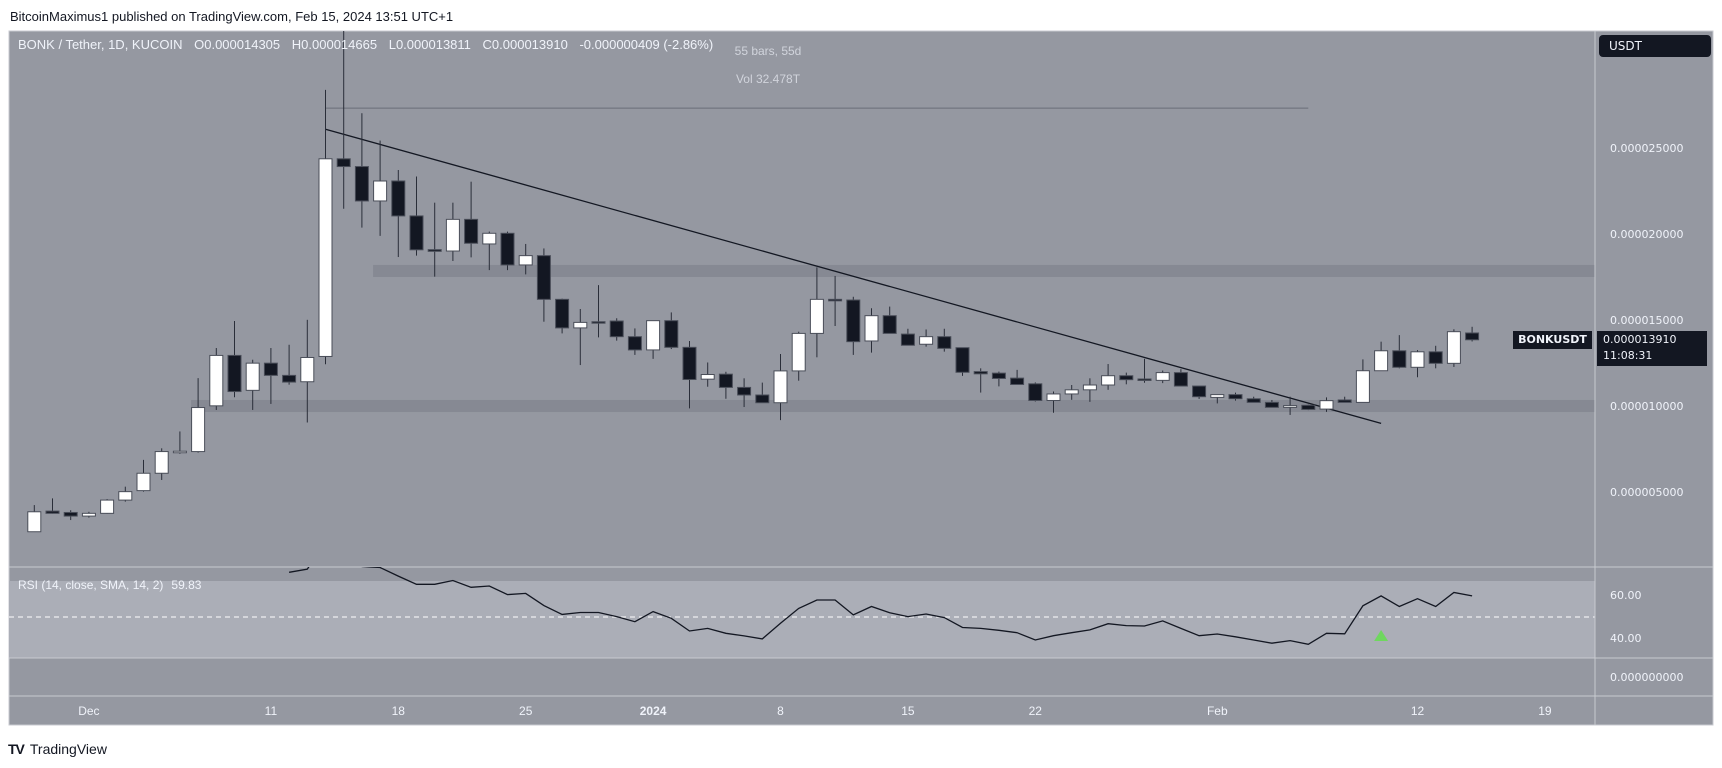 The image size is (1722, 768). I want to click on price-axis-tick: 0.000005000, so click(1647, 493).